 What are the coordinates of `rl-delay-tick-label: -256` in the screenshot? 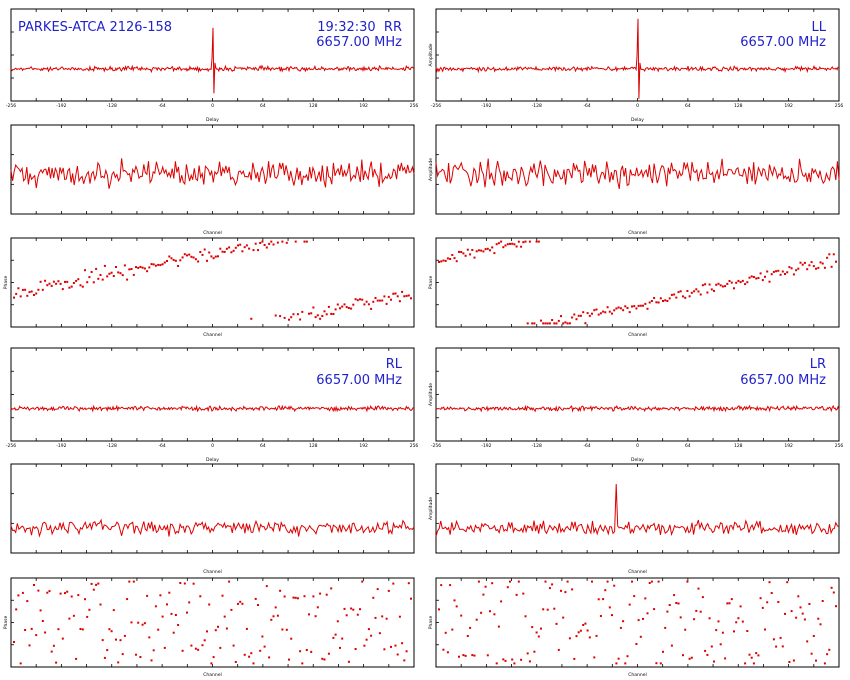 It's located at (11, 446).